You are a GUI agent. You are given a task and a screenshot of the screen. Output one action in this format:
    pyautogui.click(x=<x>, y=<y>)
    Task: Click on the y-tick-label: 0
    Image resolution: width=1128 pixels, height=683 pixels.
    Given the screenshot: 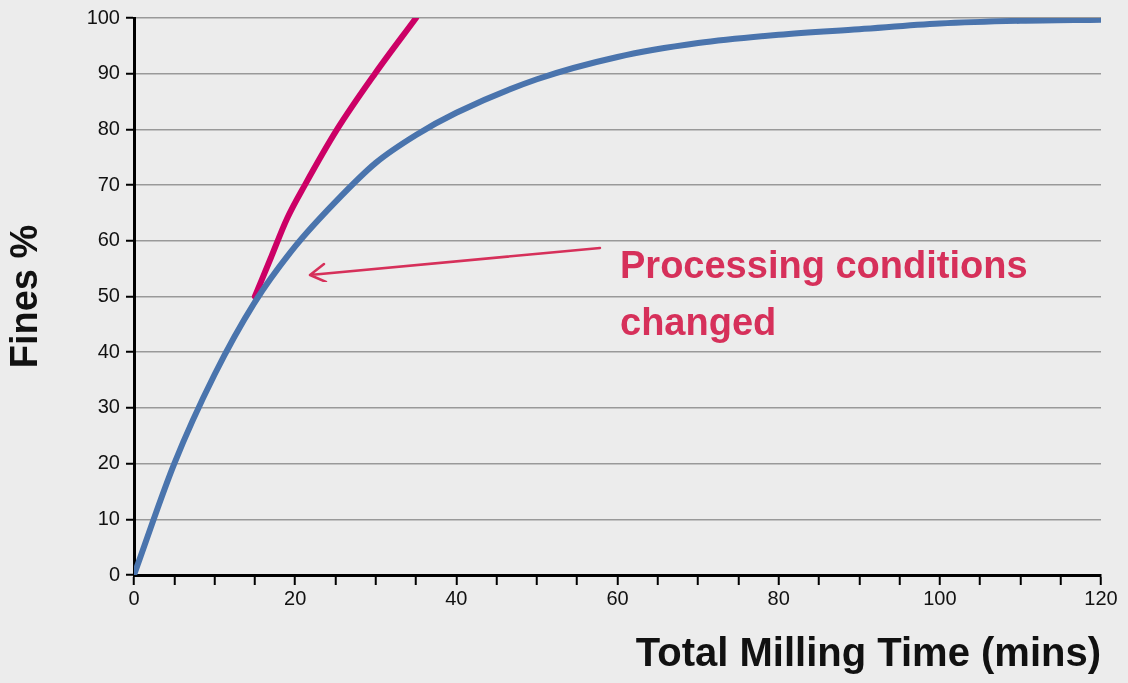 What is the action you would take?
    pyautogui.click(x=114, y=573)
    